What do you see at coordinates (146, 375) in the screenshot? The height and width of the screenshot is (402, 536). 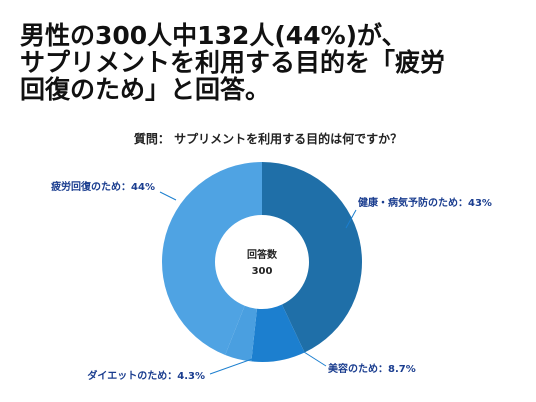 I see `slice-label: ダイエットのため：4.3%` at bounding box center [146, 375].